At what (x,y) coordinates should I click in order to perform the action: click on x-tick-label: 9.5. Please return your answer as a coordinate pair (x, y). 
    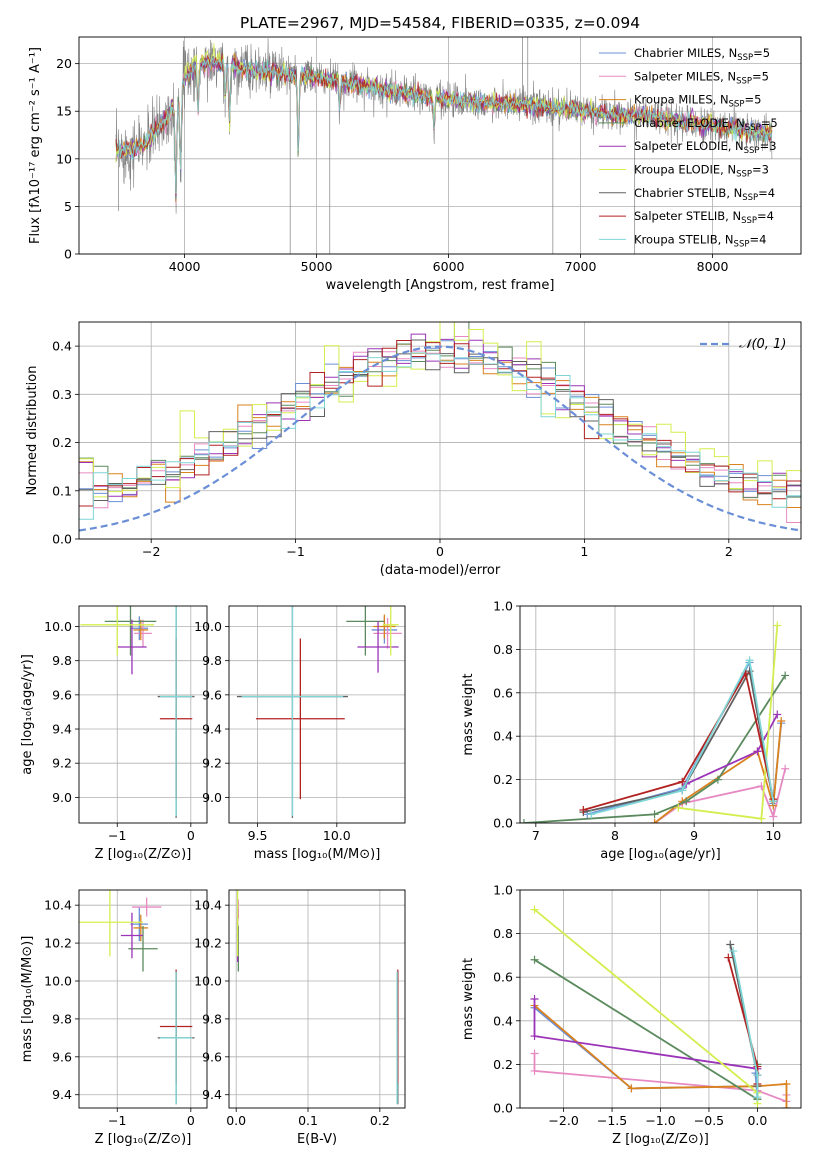
    Looking at the image, I should click on (258, 835).